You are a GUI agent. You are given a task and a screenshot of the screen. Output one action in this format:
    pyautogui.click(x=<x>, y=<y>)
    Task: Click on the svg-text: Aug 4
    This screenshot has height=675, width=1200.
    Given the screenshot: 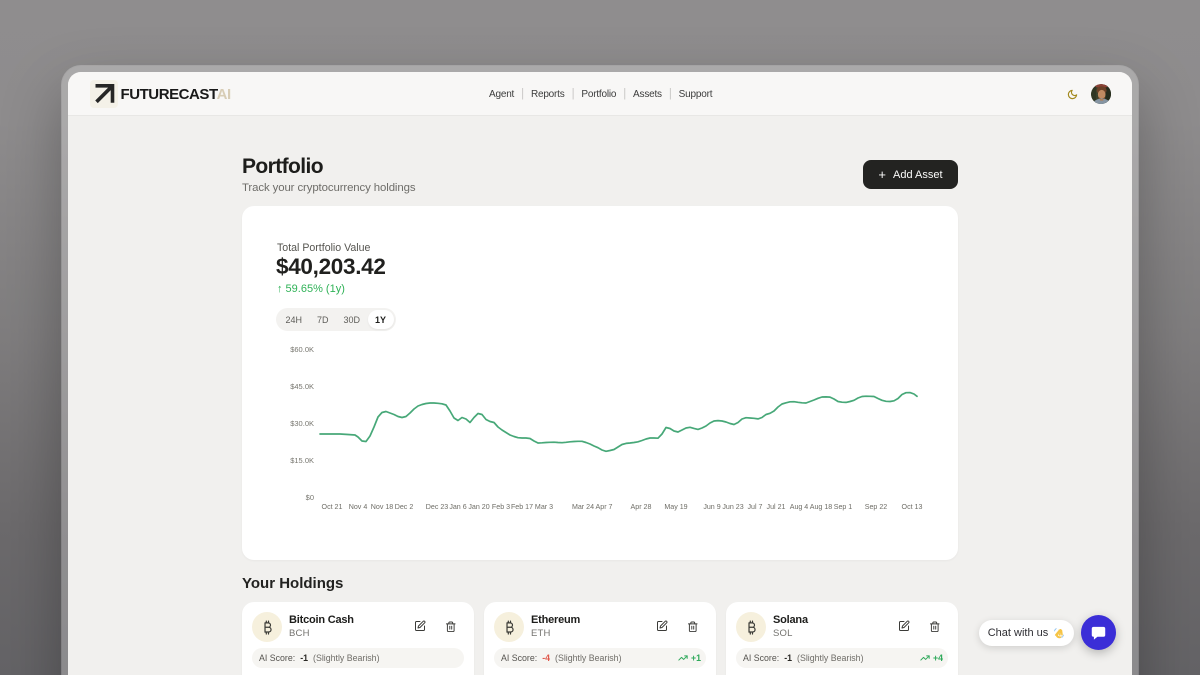 What is the action you would take?
    pyautogui.click(x=799, y=507)
    